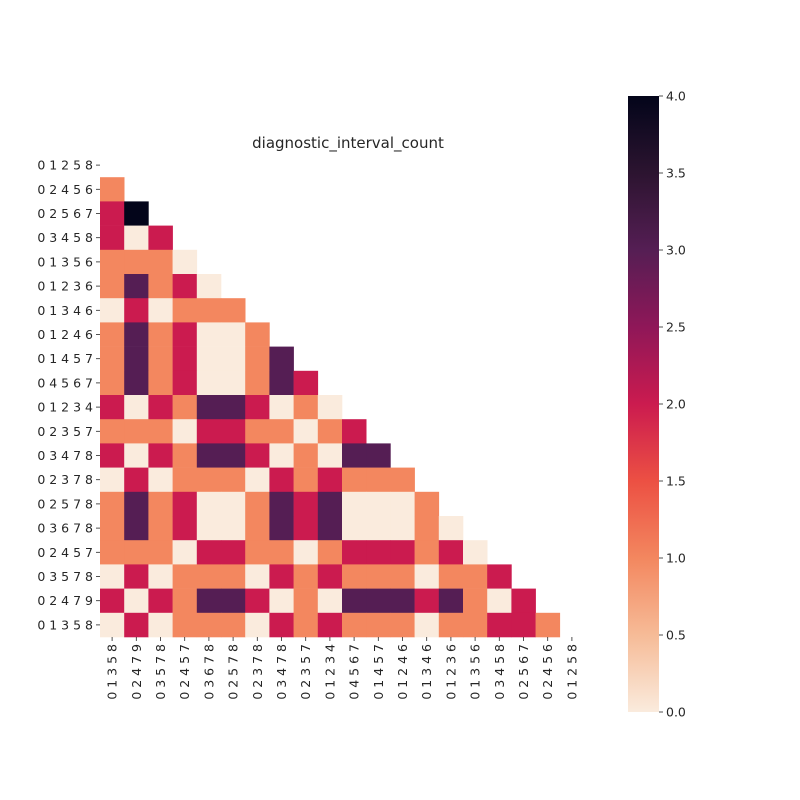 This screenshot has width=800, height=800. Describe the element at coordinates (348, 143) in the screenshot. I see `chart-title: diagnostic_interval_count` at that location.